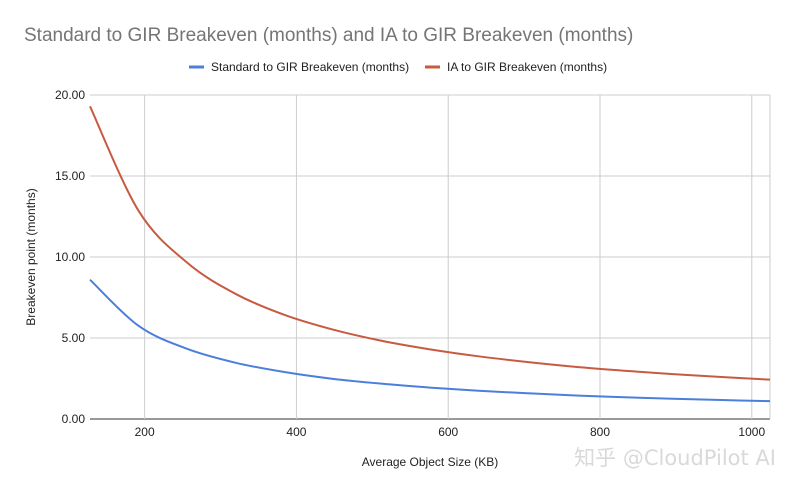 This screenshot has height=491, width=795. What do you see at coordinates (296, 432) in the screenshot?
I see `x-tick-label: 400` at bounding box center [296, 432].